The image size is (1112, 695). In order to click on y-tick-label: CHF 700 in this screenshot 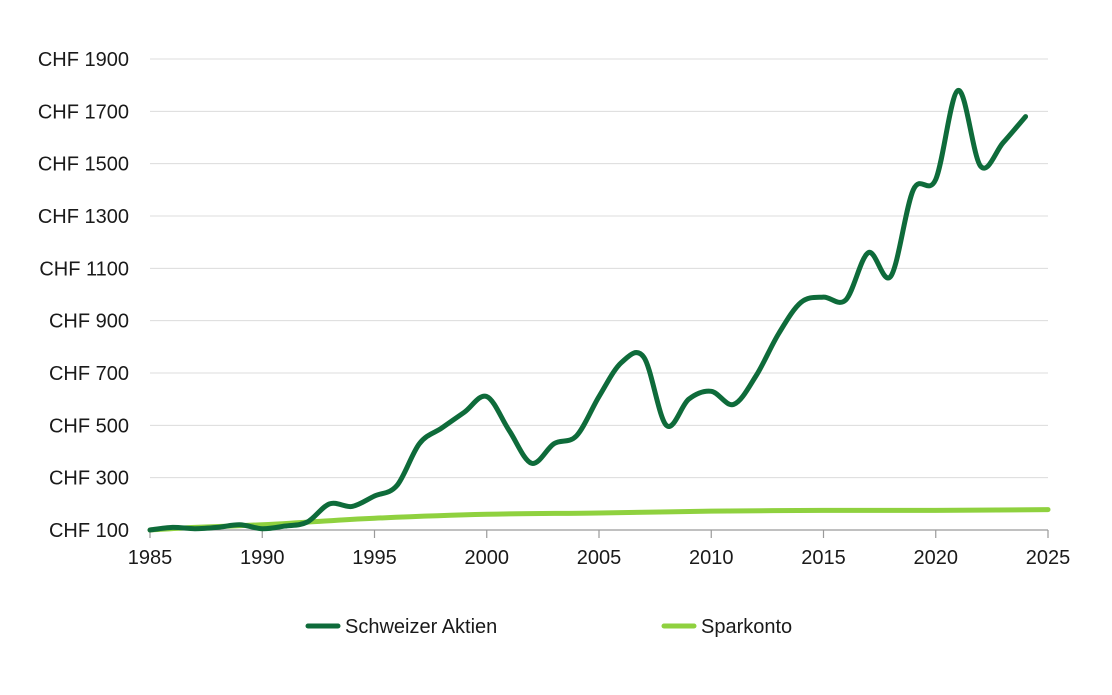, I will do `click(89, 374)`.